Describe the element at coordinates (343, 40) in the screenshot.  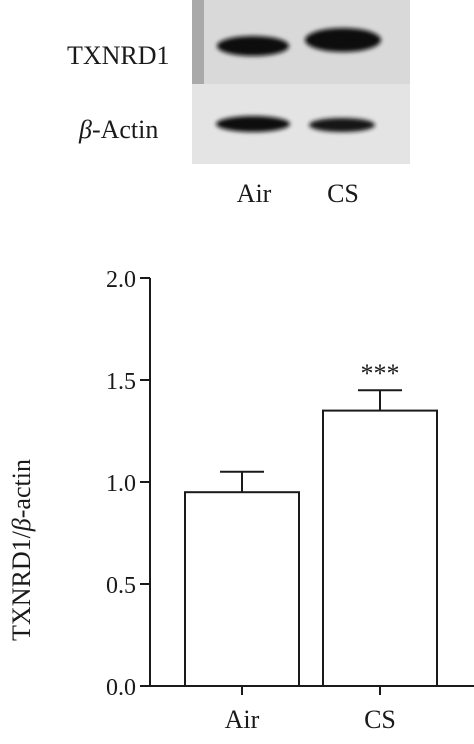
I see `band-txnrd1-cs` at that location.